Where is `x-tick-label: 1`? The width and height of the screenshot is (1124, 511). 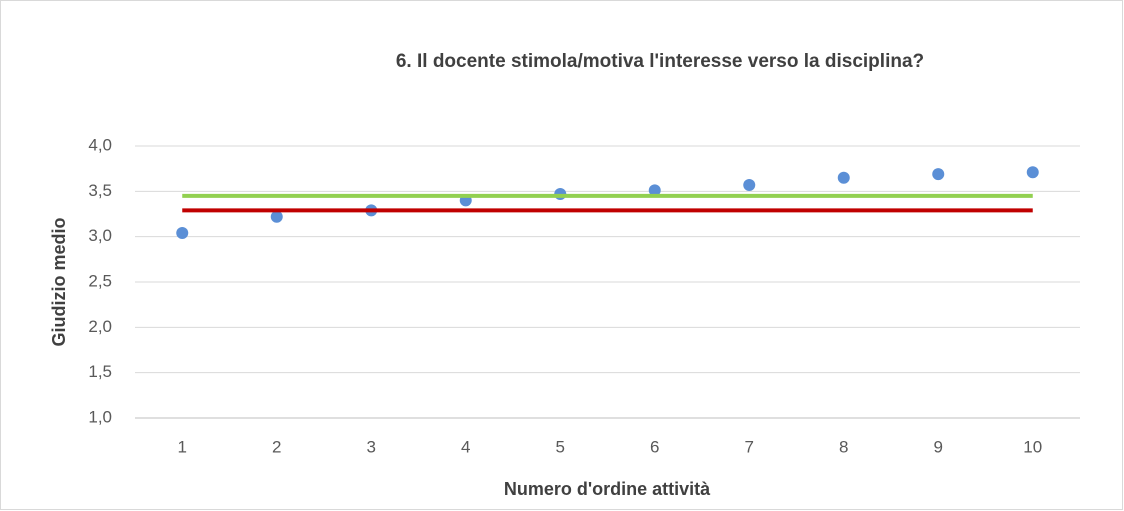
x-tick-label: 1 is located at coordinates (182, 446).